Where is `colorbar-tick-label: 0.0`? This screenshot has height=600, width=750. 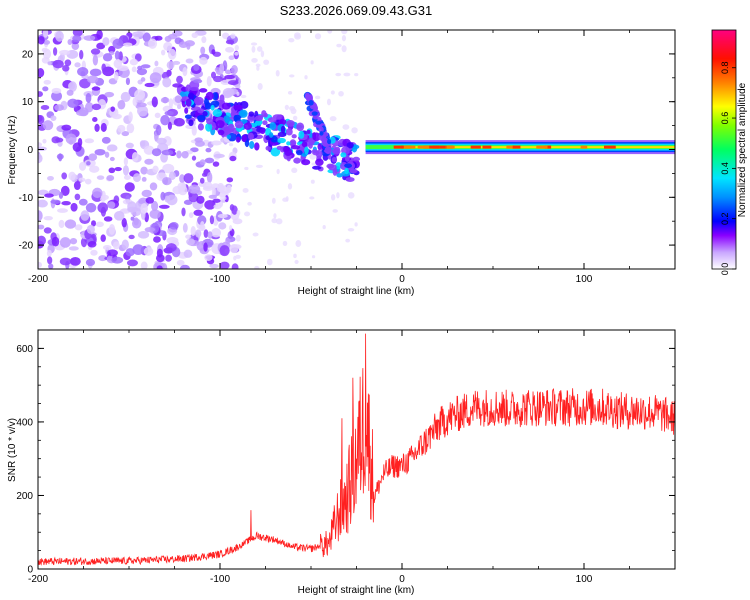
colorbar-tick-label: 0.0 is located at coordinates (725, 269).